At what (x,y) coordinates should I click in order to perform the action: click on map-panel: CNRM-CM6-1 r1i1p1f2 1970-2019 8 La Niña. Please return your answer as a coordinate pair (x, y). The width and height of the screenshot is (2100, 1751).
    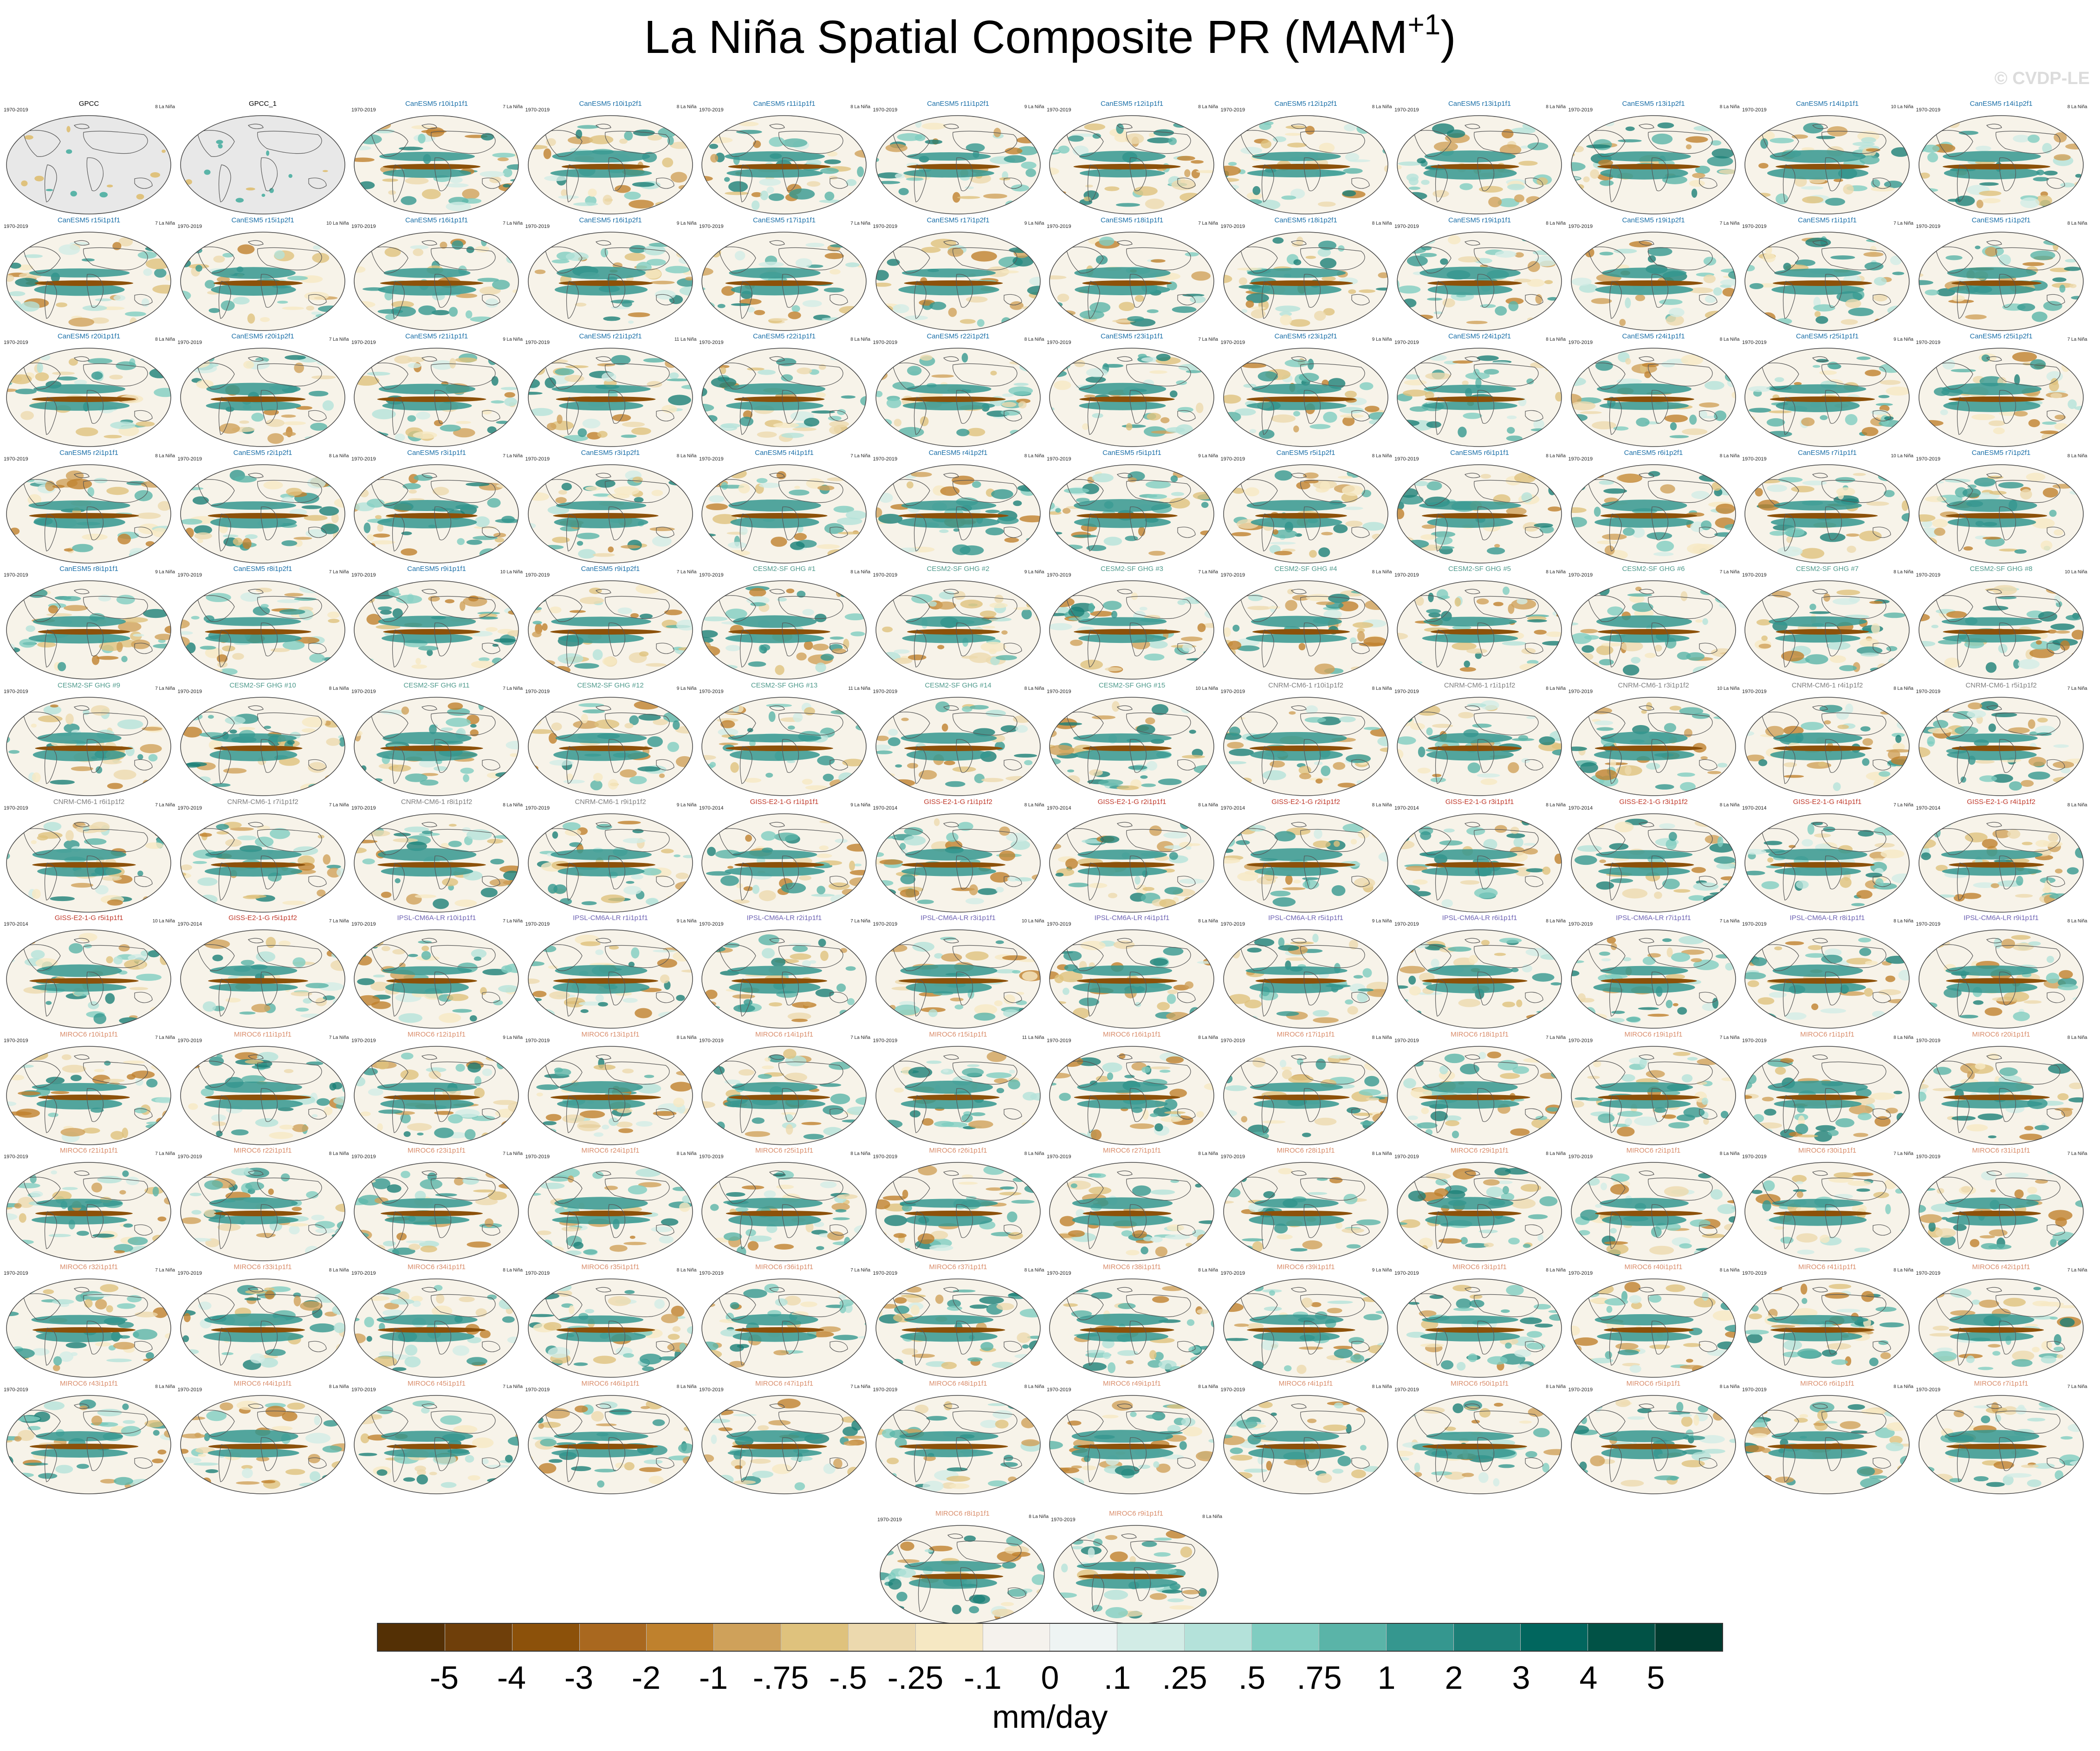
    Looking at the image, I should click on (1480, 739).